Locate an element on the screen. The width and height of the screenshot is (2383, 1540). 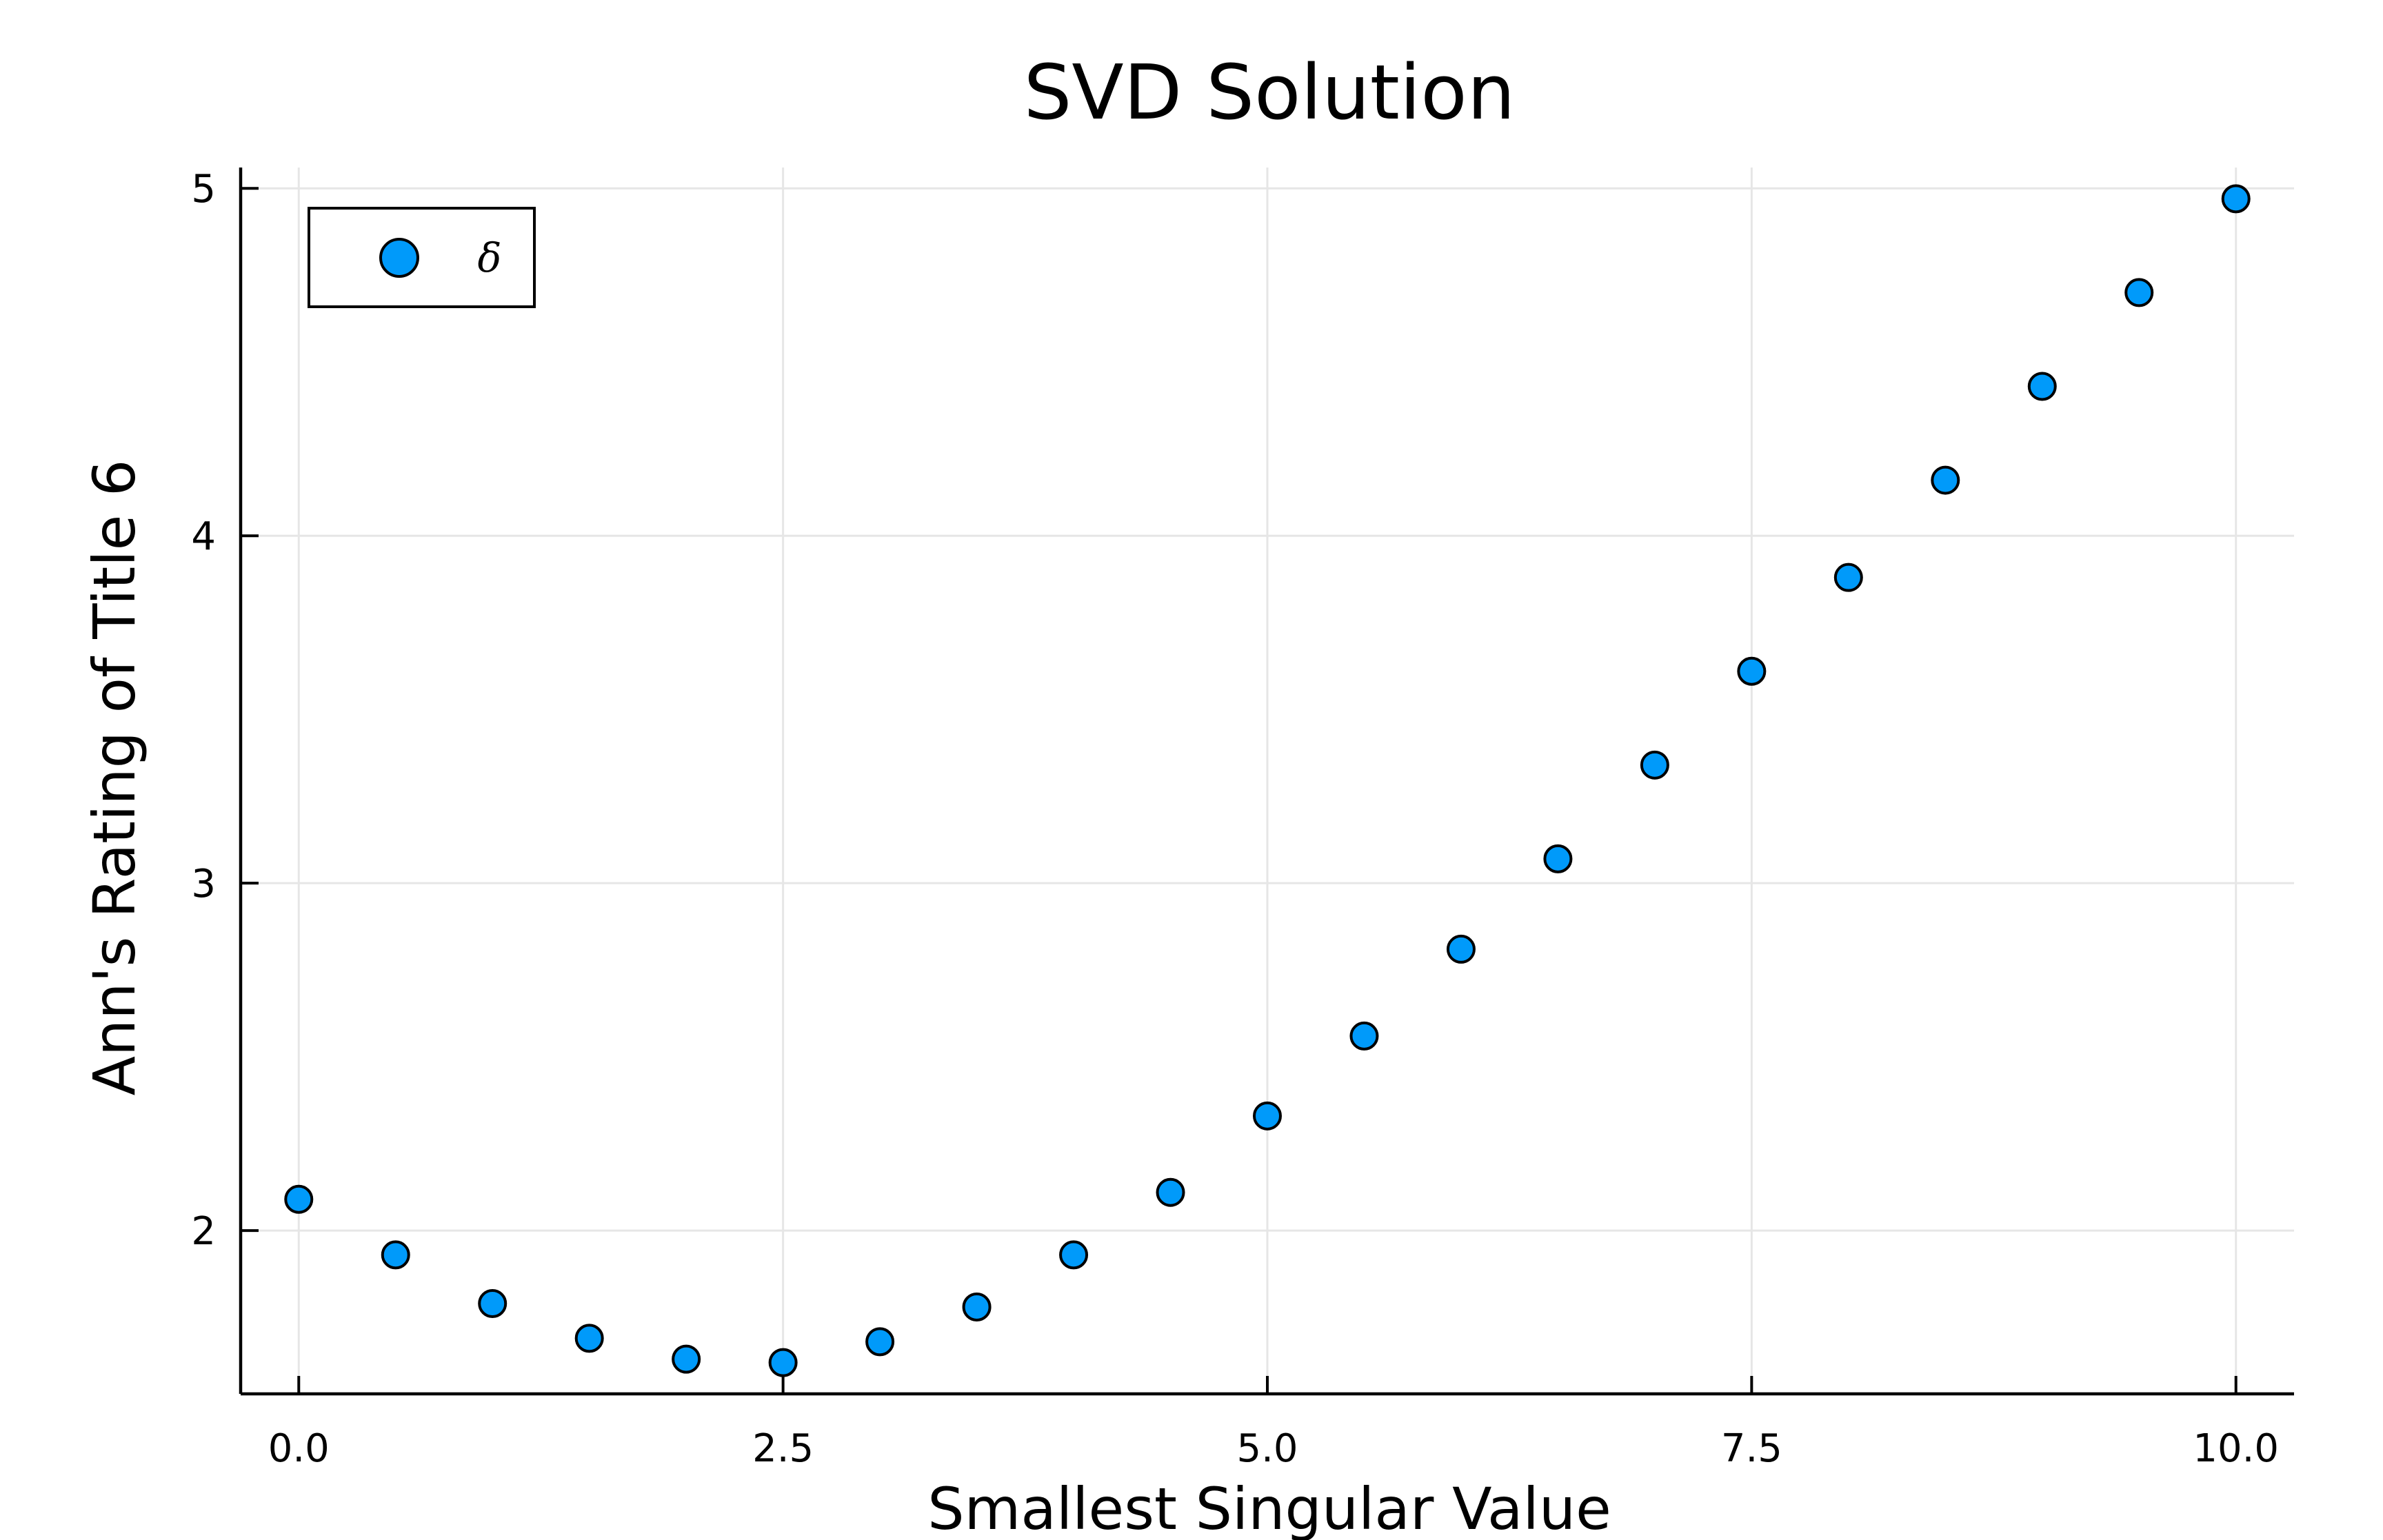
x-axis-label: Smallest Singular Value is located at coordinates (1269, 1508).